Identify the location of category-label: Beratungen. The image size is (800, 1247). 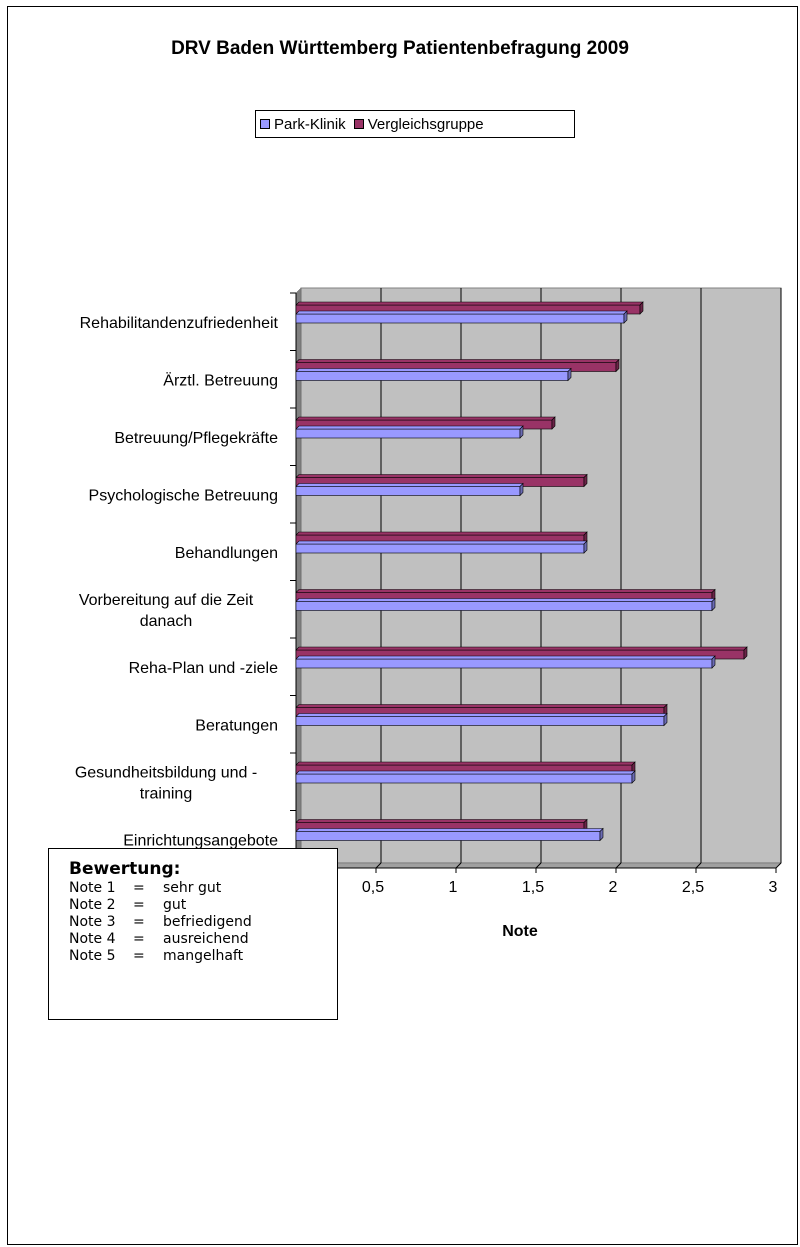
(236, 725).